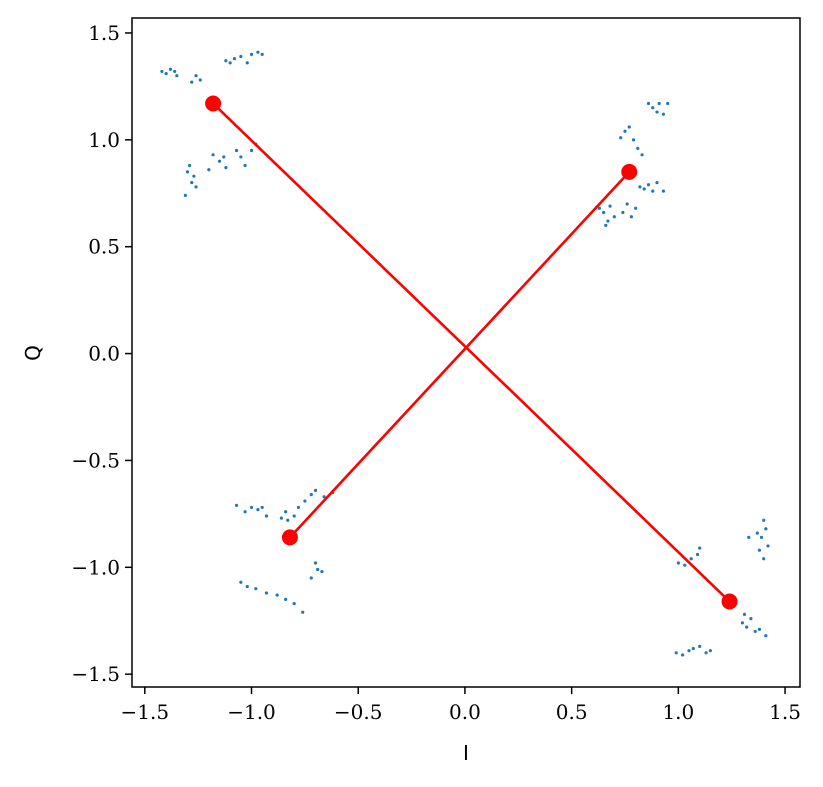 The image size is (823, 787). What do you see at coordinates (358, 712) in the screenshot?
I see `x-tick-label: −0.5` at bounding box center [358, 712].